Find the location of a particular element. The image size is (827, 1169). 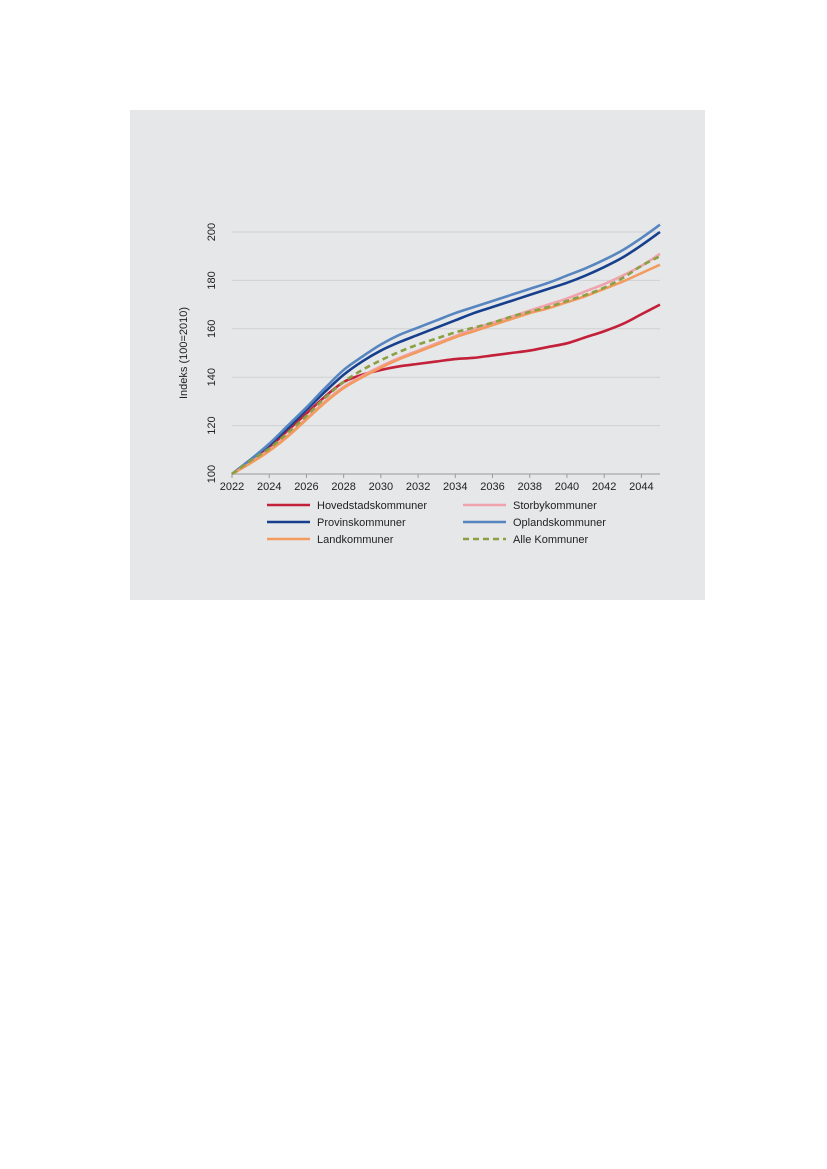

series-line-alle-kommuner is located at coordinates (446, 365).